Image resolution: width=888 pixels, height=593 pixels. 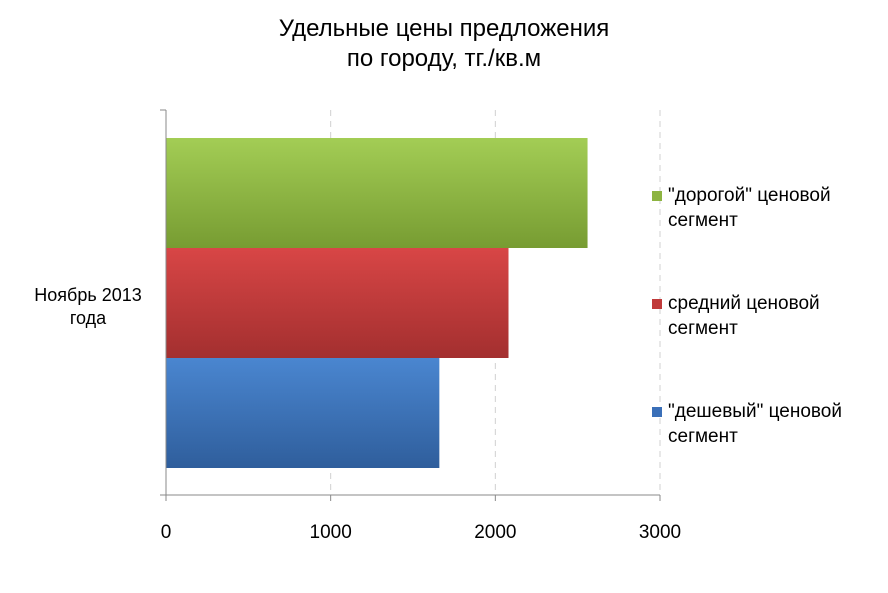 I want to click on legend-item-middle: средний ценовой сегмент, so click(x=770, y=345).